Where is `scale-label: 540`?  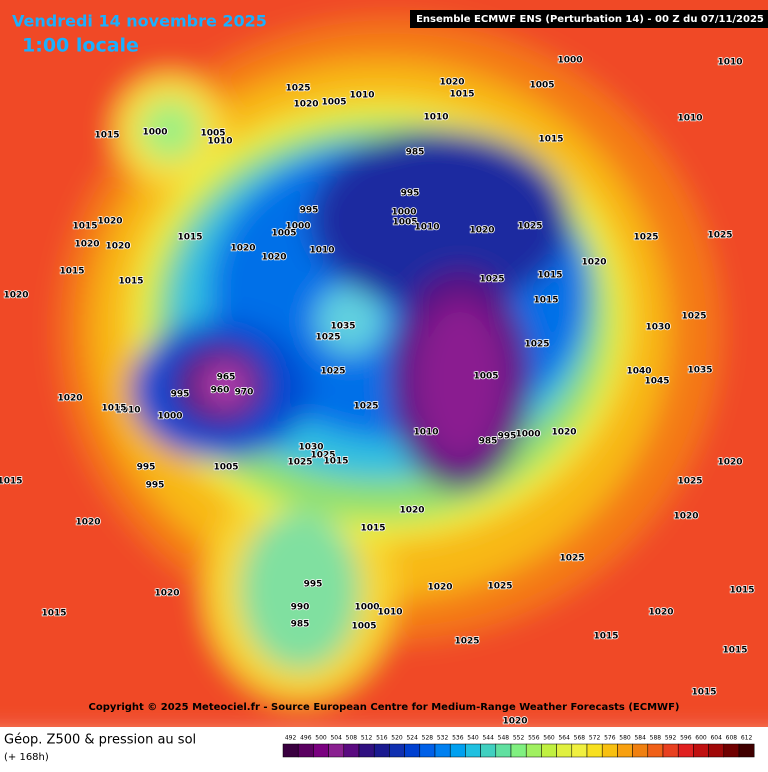
scale-label: 540 is located at coordinates (473, 738).